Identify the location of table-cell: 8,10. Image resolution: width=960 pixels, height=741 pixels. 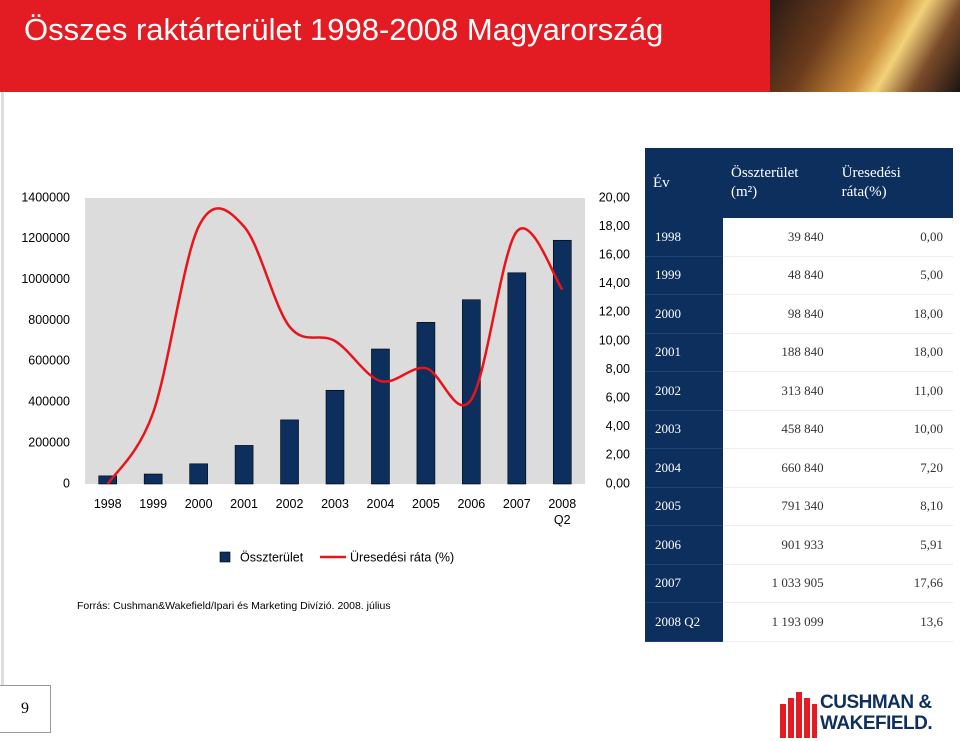
(893, 506).